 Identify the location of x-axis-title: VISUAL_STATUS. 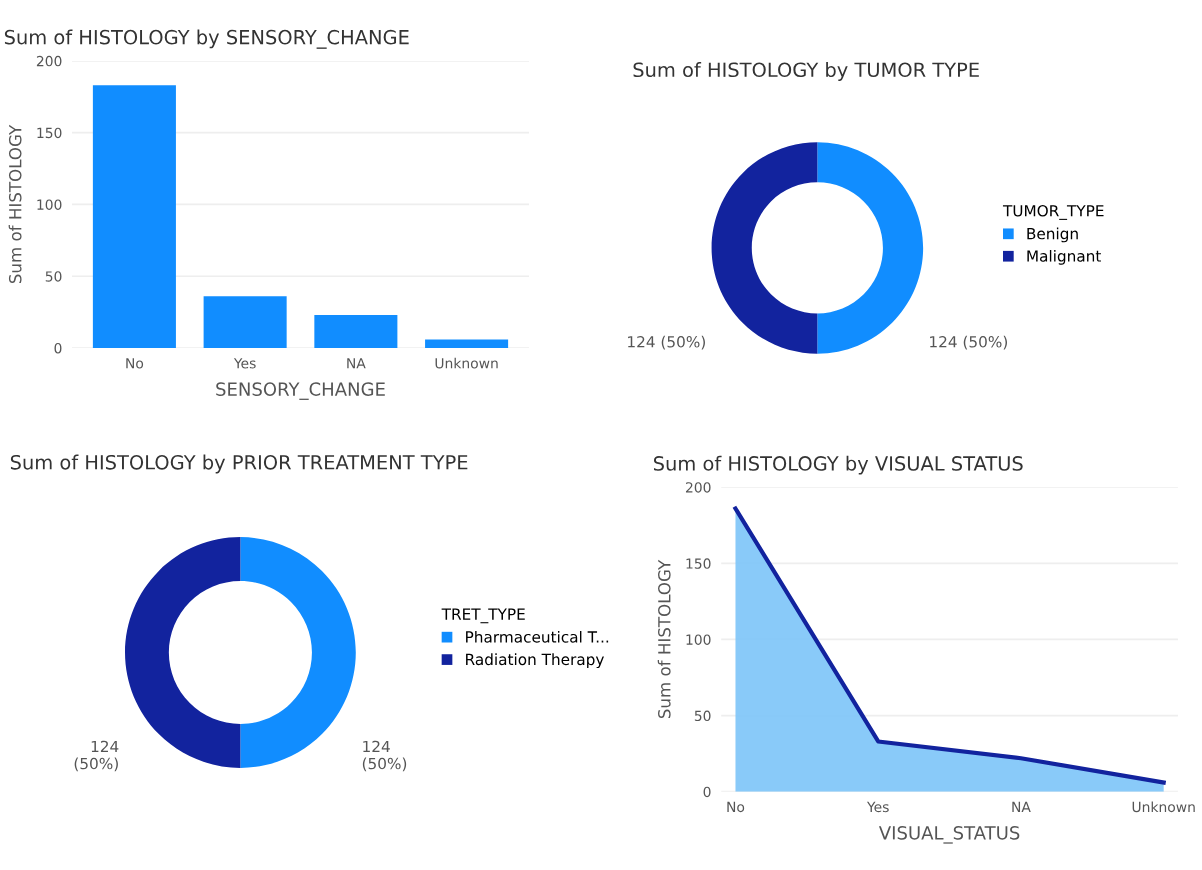
(949, 834).